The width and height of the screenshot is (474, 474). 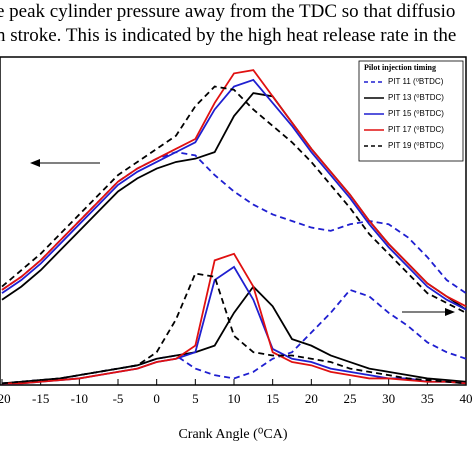 I want to click on x-tick-label: -15, so click(x=40, y=398).